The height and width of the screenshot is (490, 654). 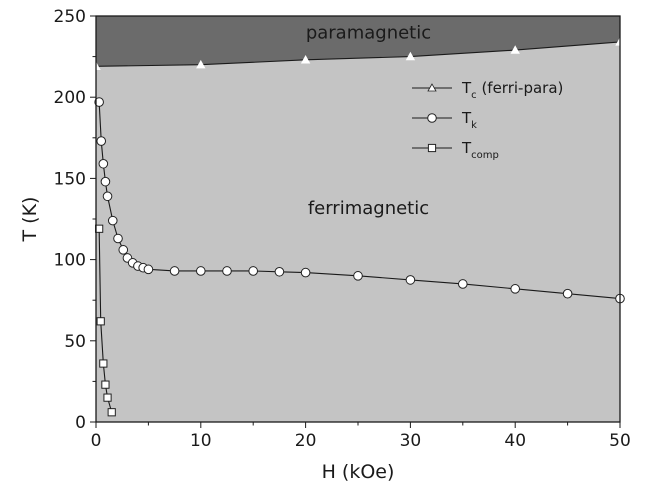 I want to click on x-tick-label-0: 0, so click(x=96, y=441).